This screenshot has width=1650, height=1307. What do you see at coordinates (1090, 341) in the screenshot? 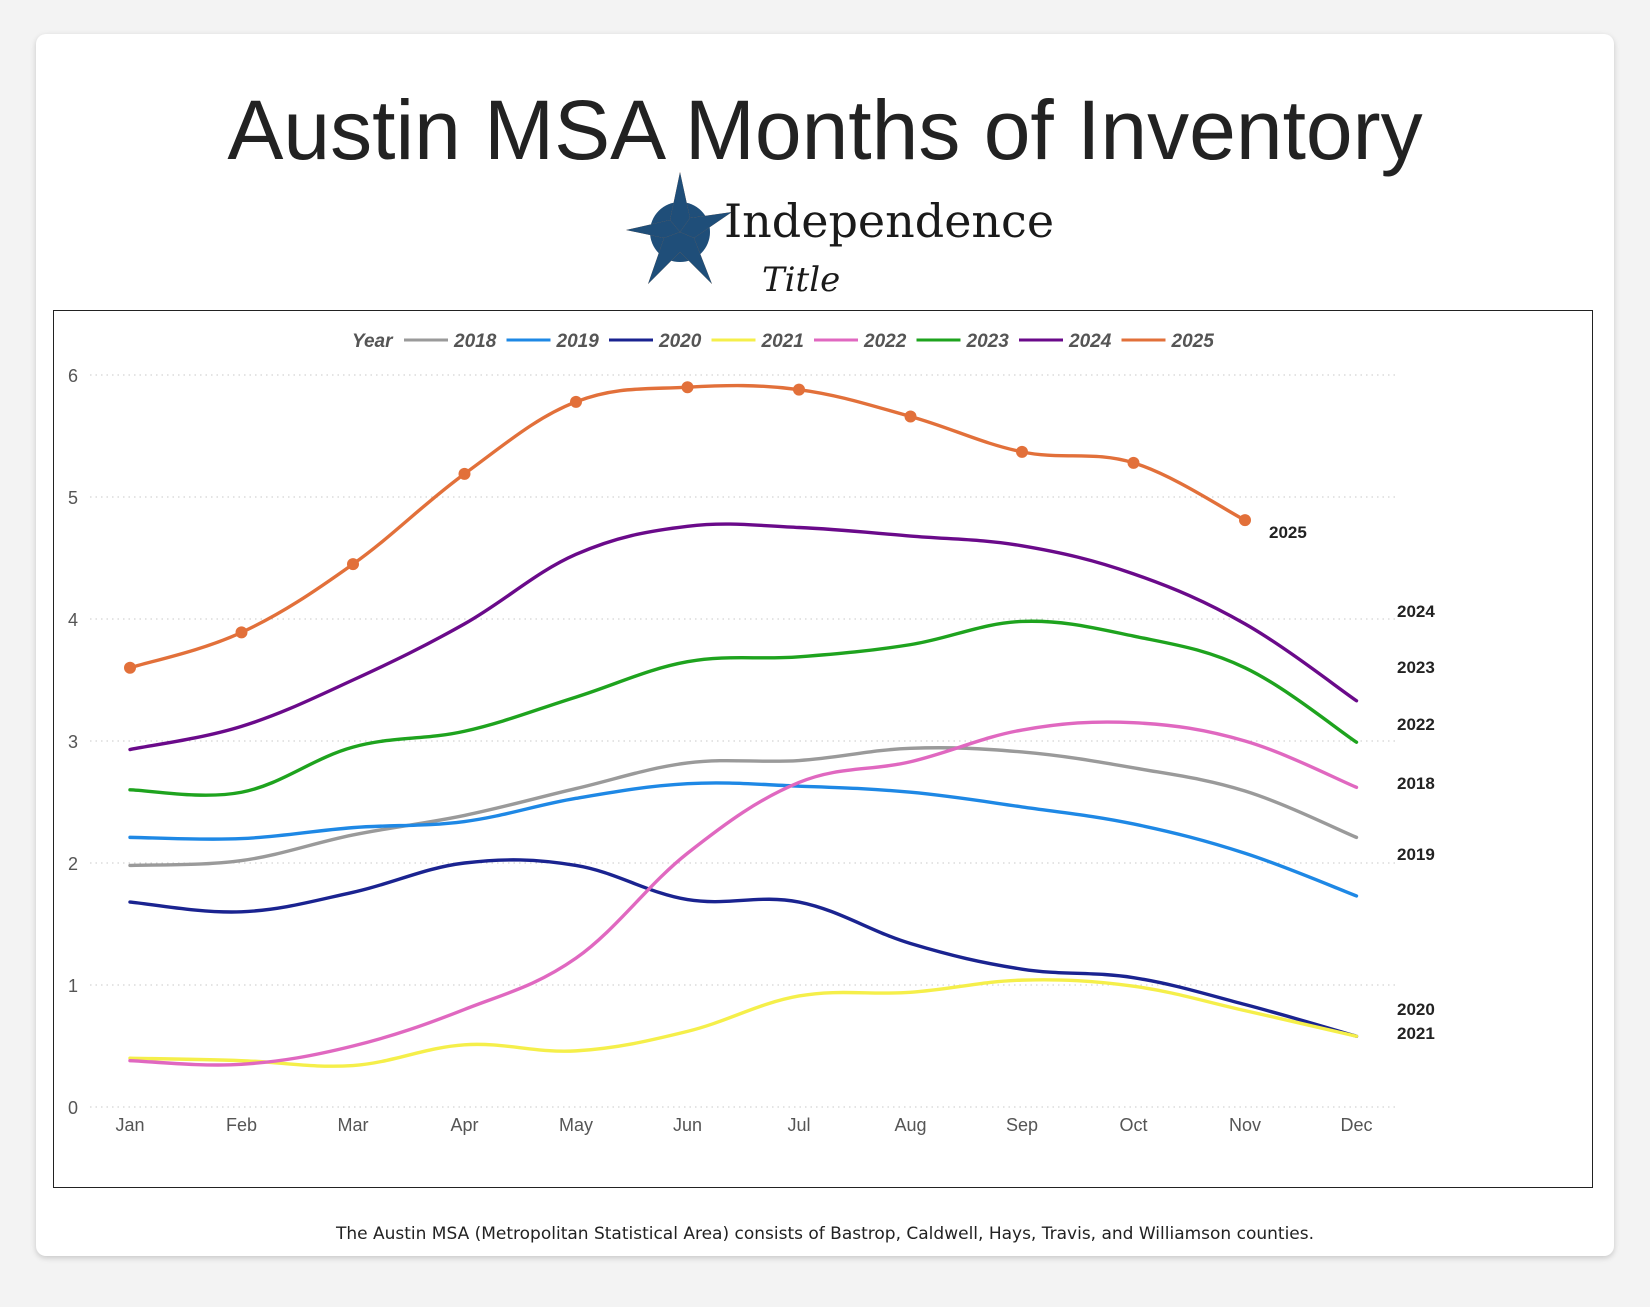
I see `legend-label-2024: 2024` at bounding box center [1090, 341].